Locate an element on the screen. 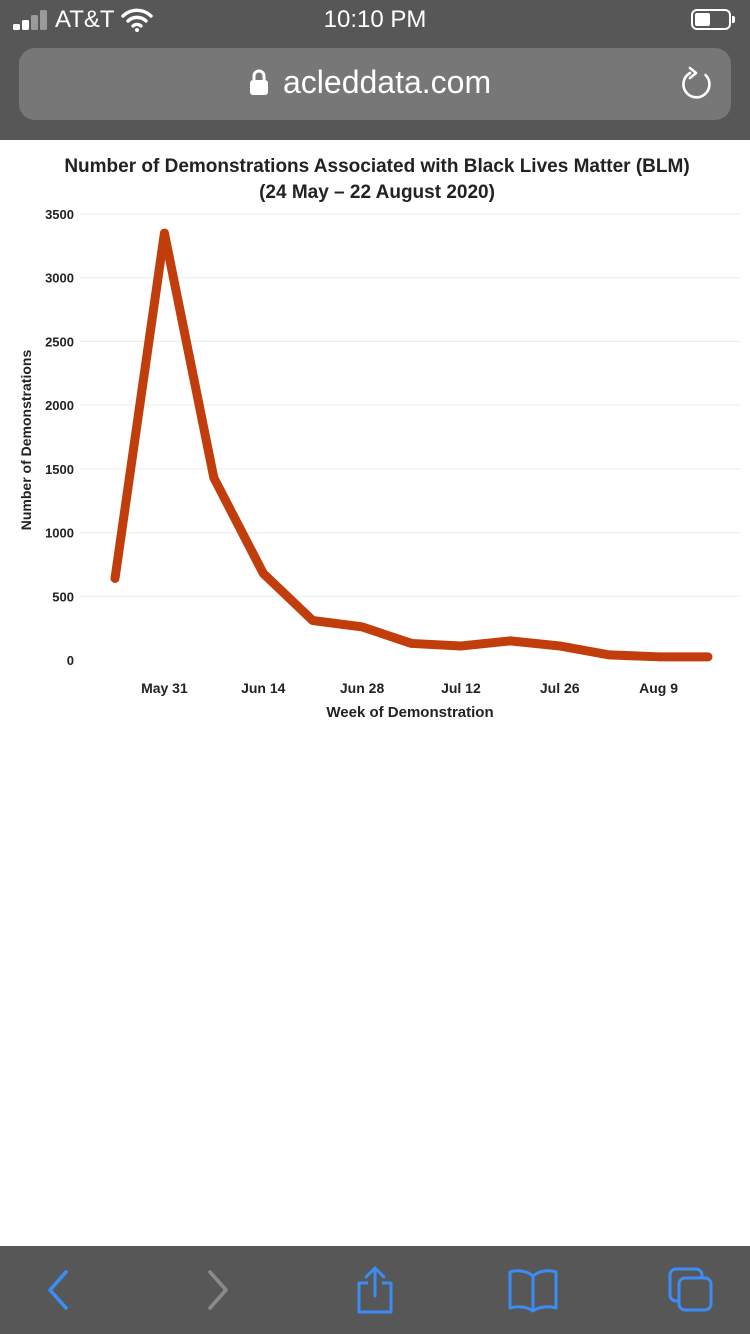 The height and width of the screenshot is (1334, 750). back-icon is located at coordinates (59, 1290).